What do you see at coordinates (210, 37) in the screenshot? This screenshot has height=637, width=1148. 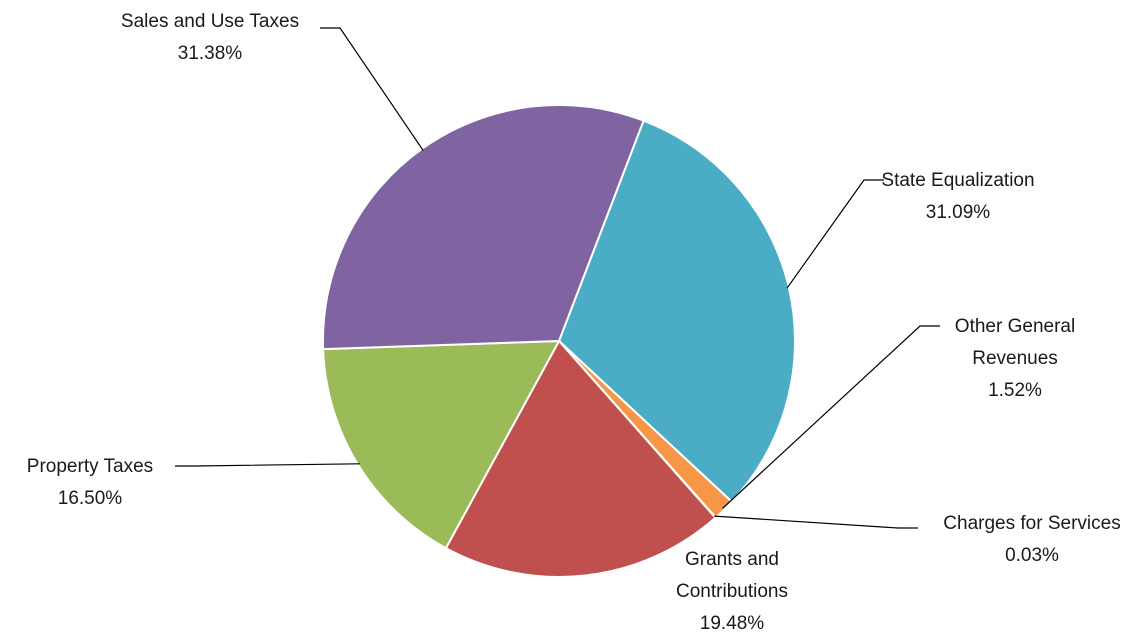 I see `slice-label: Sales and Use Taxes 31.38%` at bounding box center [210, 37].